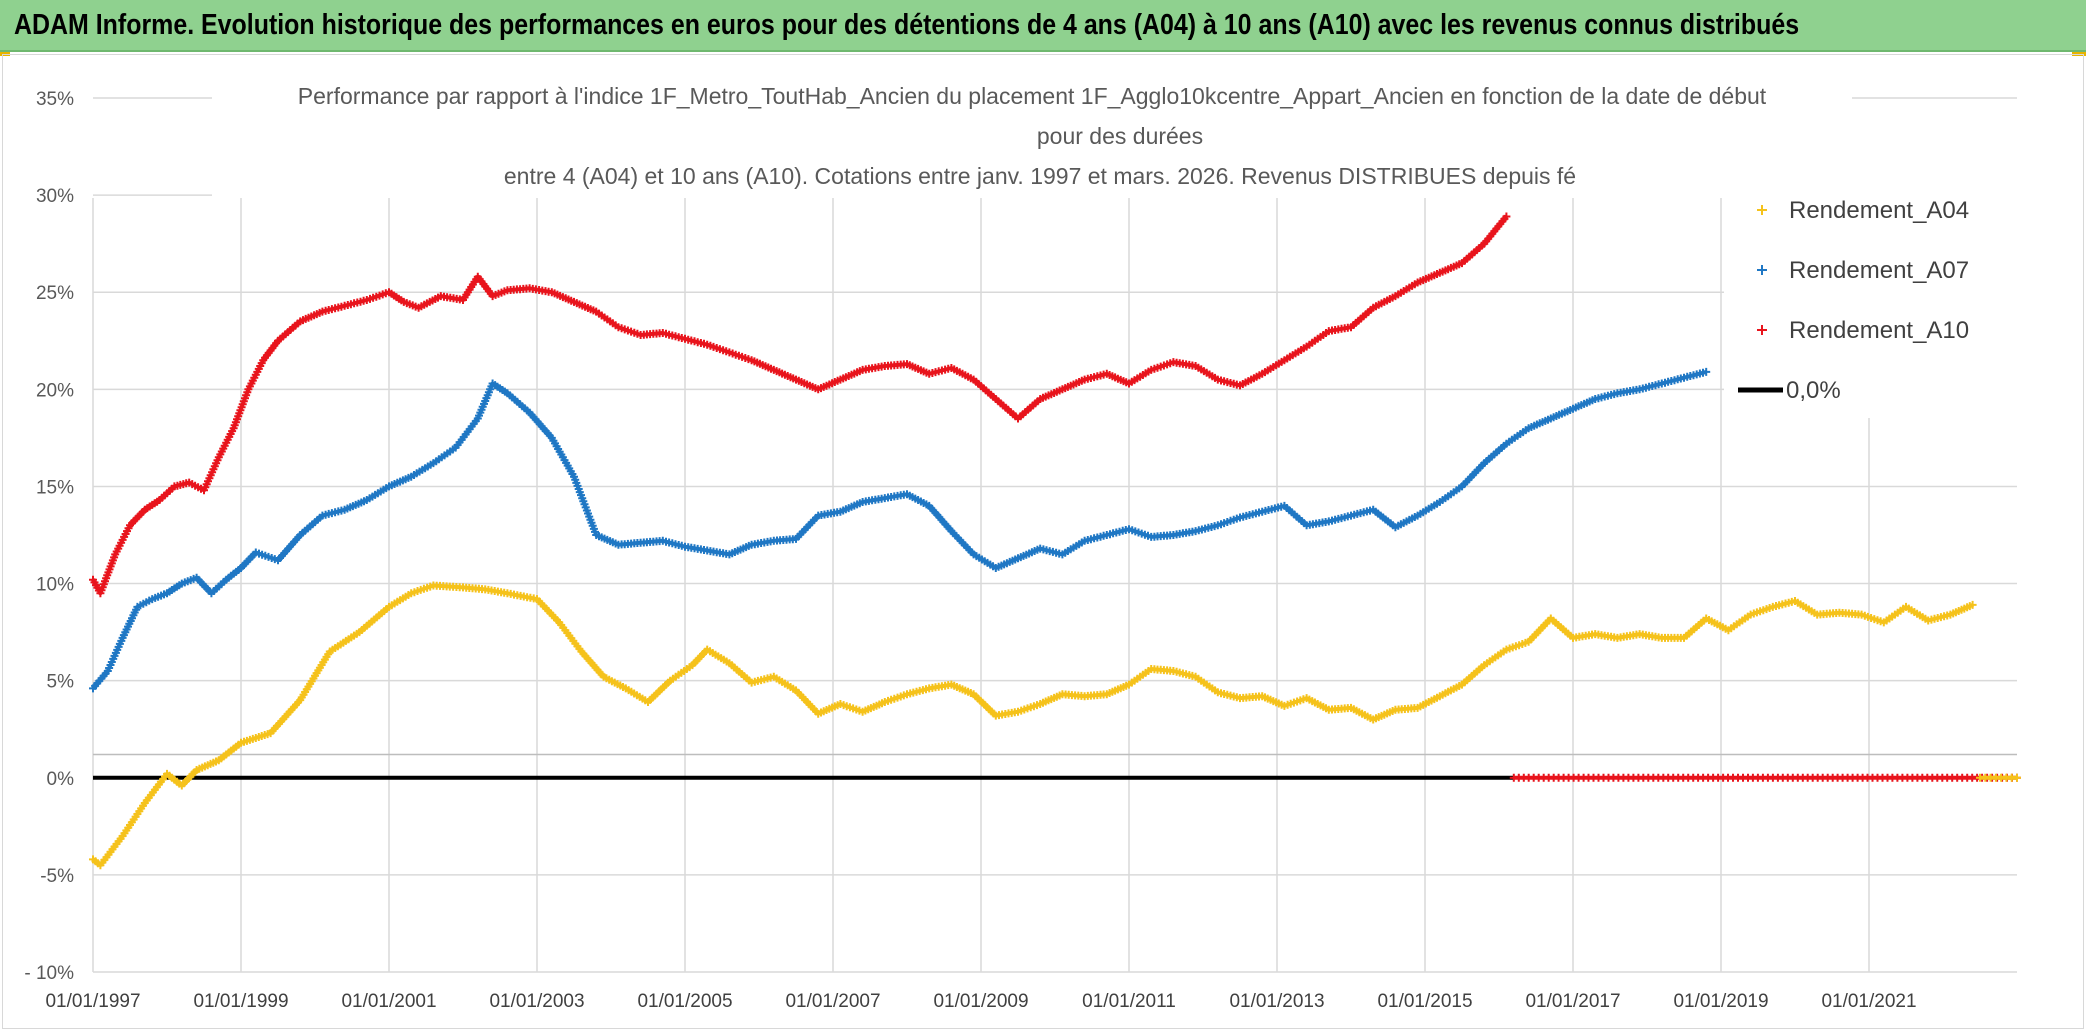 Image resolution: width=2086 pixels, height=1031 pixels. Describe the element at coordinates (1868, 1001) in the screenshot. I see `x-tick-label: 01/01/2021` at that location.